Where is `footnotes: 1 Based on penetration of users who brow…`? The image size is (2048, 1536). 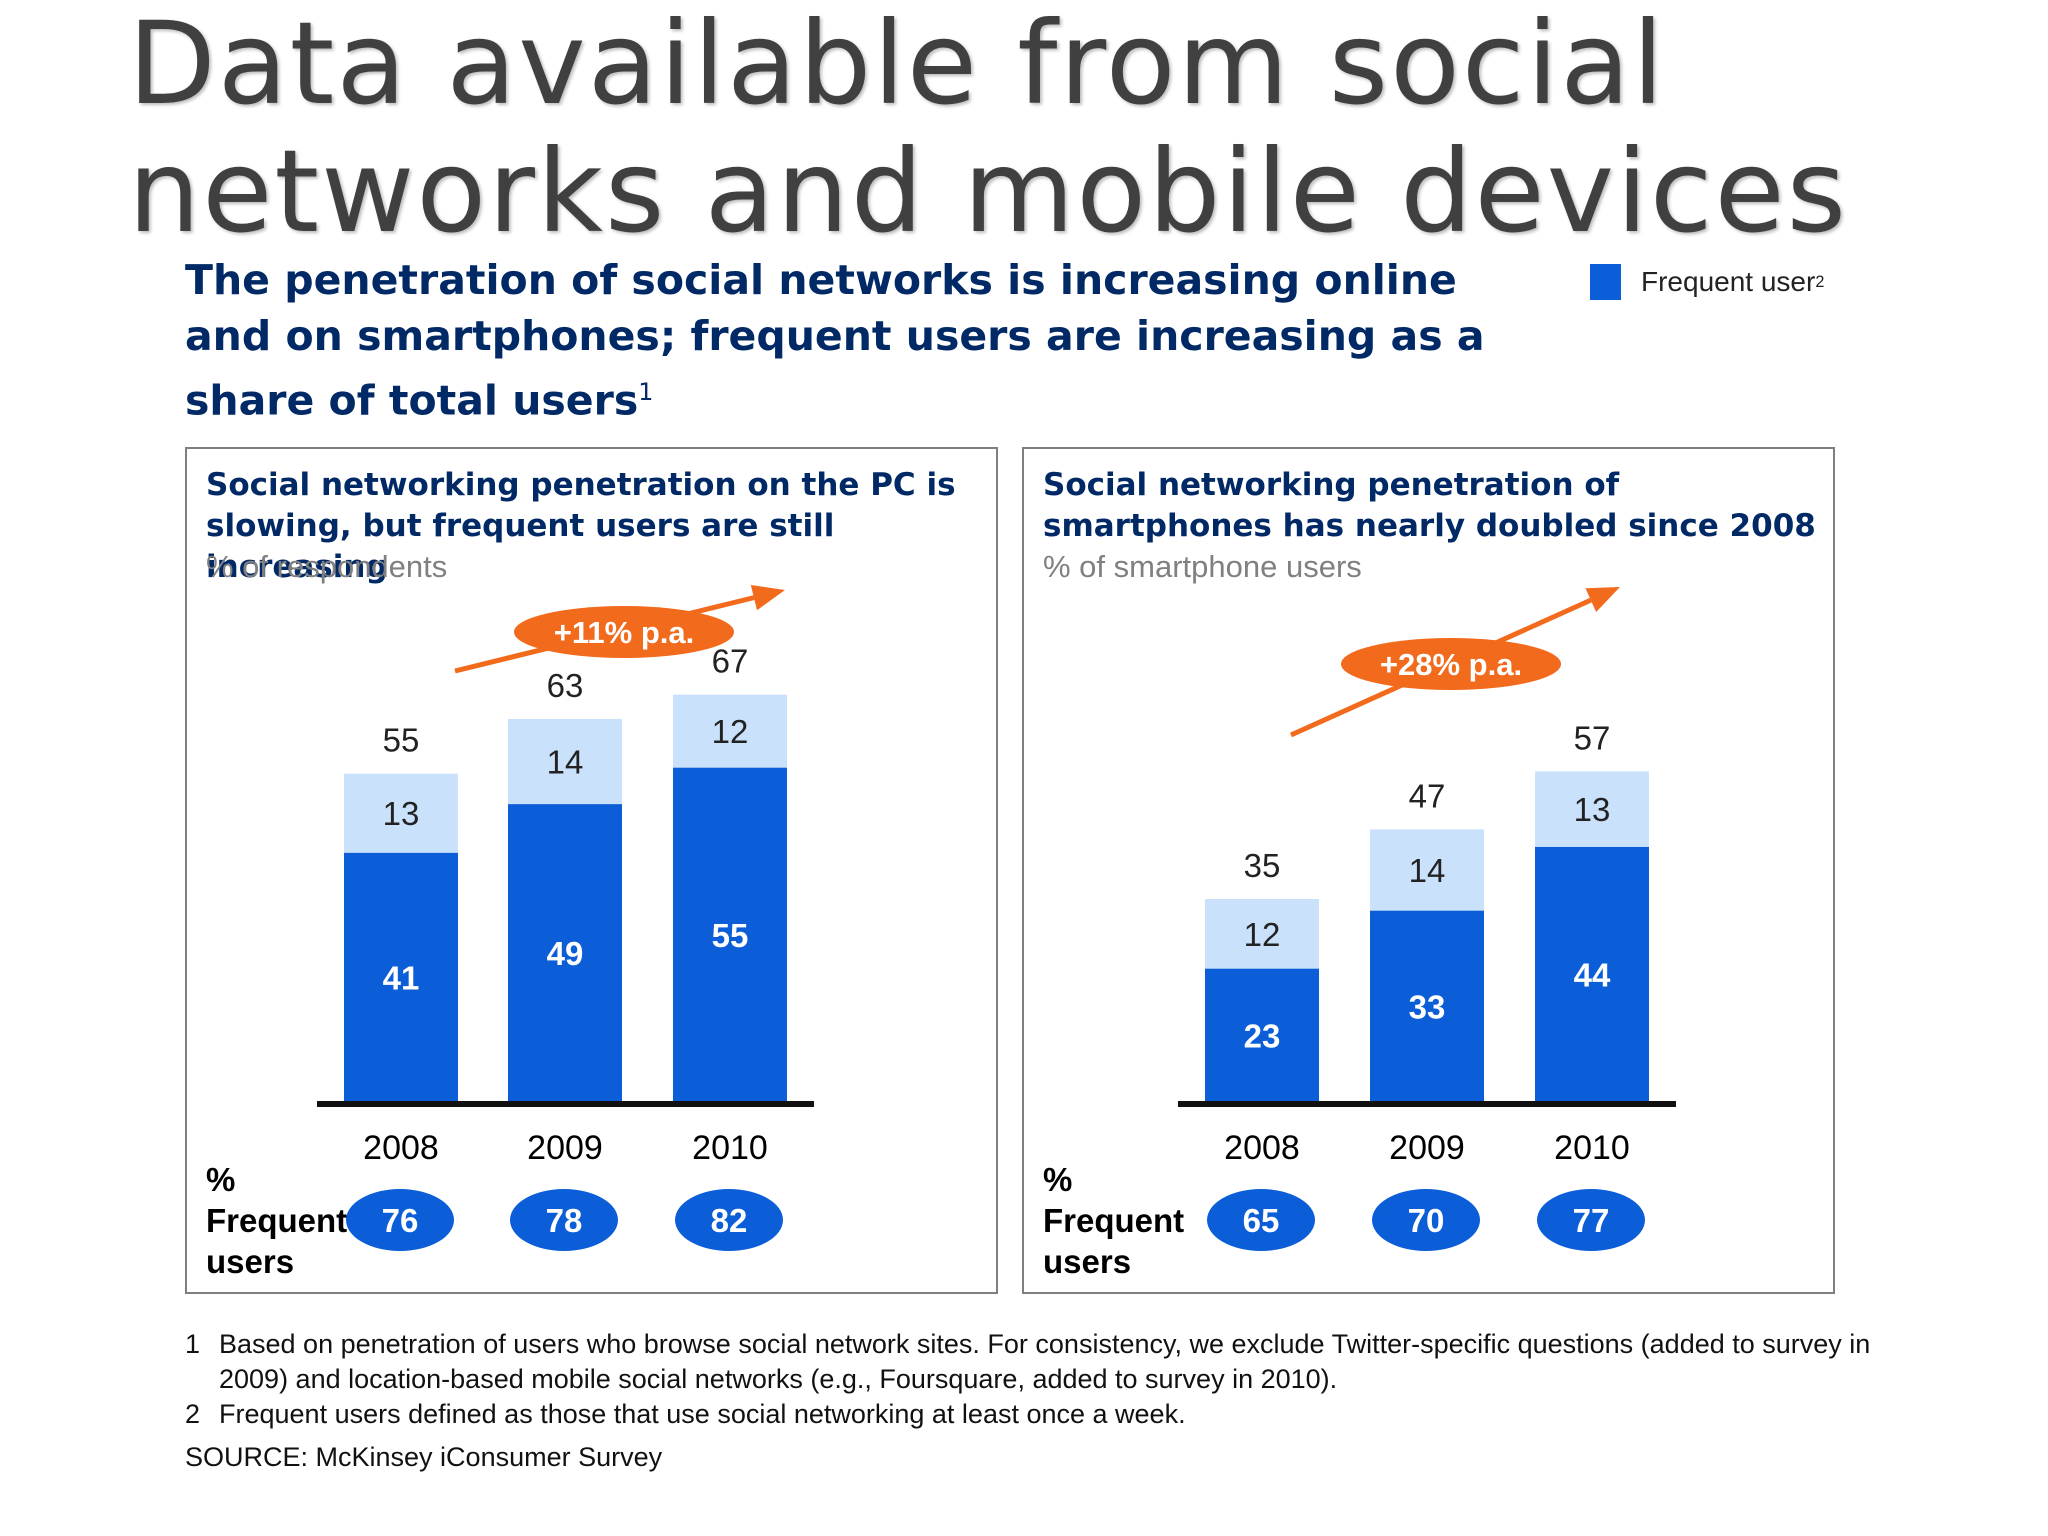
footnotes: 1 Based on penetration of users who brow… is located at coordinates (1065, 1401).